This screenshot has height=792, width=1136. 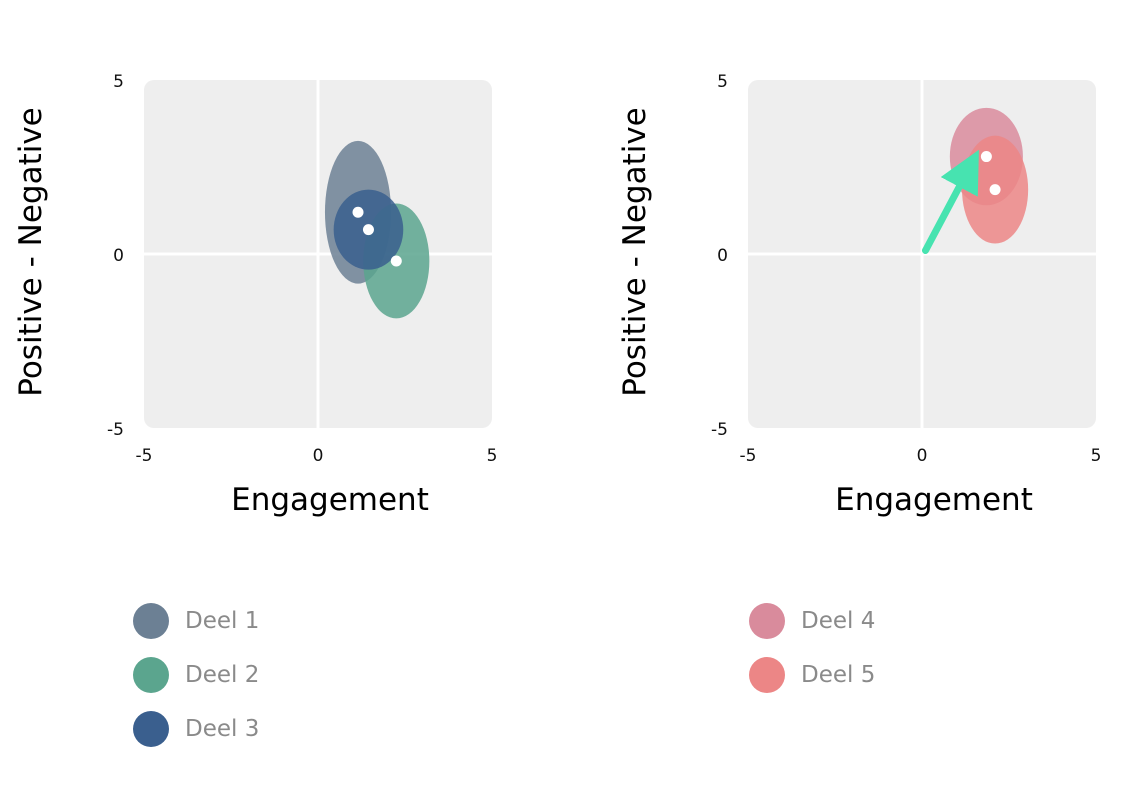 What do you see at coordinates (222, 621) in the screenshot?
I see `legend-label: Deel 1` at bounding box center [222, 621].